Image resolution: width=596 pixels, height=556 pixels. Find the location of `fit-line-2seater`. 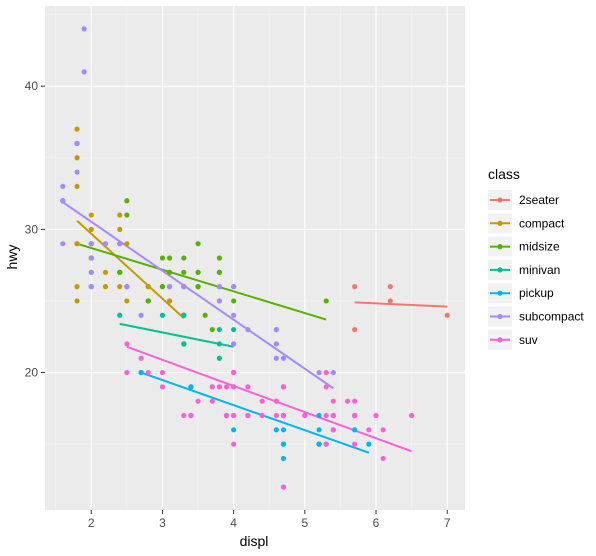

fit-line-2seater is located at coordinates (401, 304).